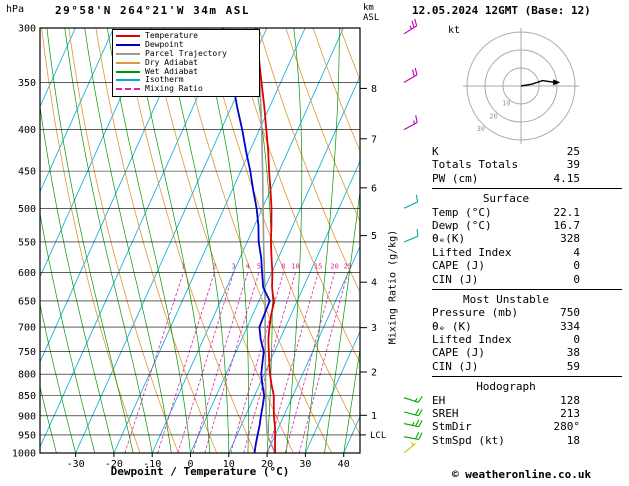 The width and height of the screenshot is (629, 486). Describe the element at coordinates (76, 464) in the screenshot. I see `temperature-tick-label: -30` at that location.